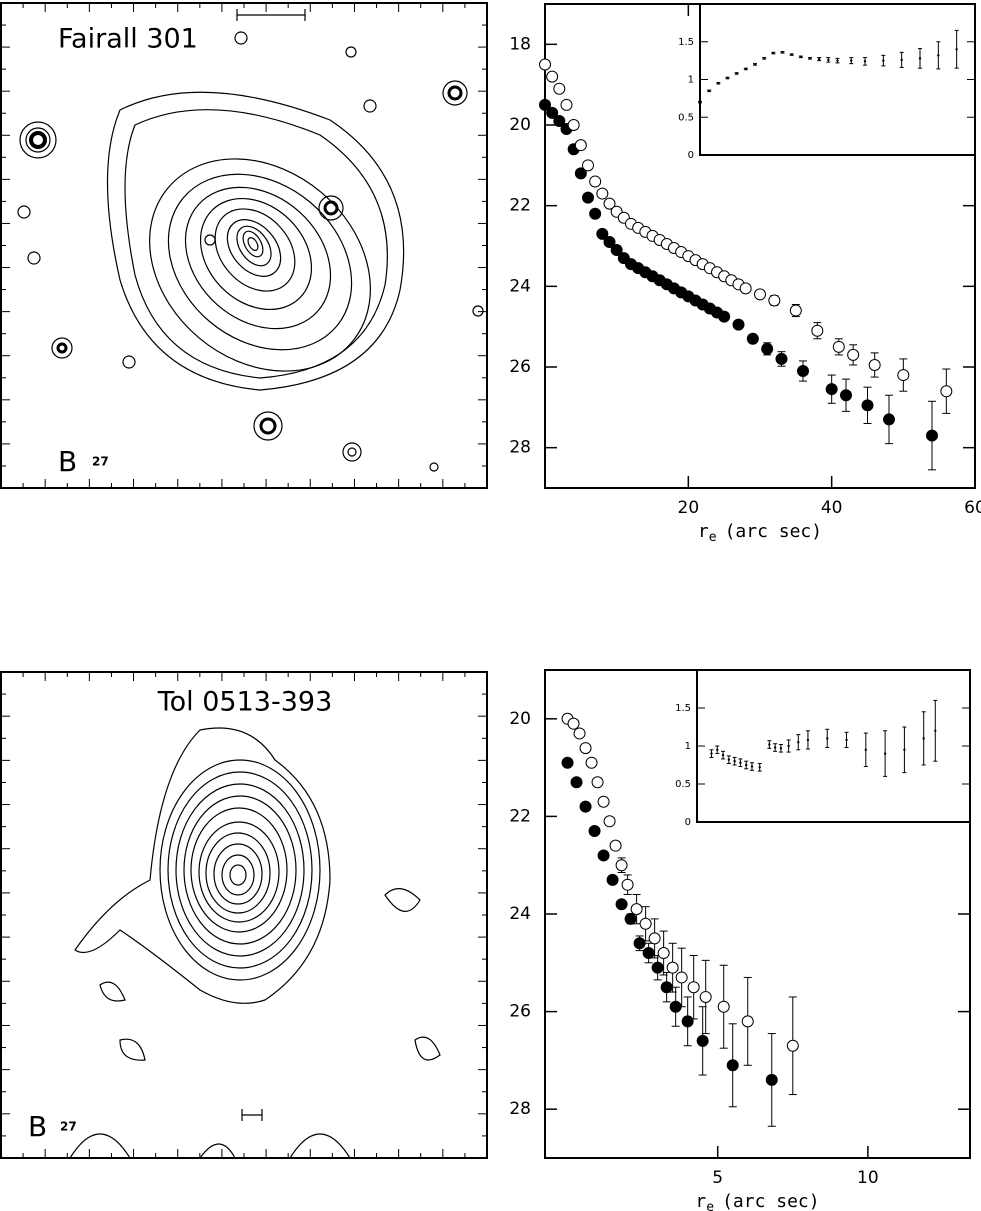 This screenshot has height=1211, width=981. I want to click on x-axis-label-symbol: r, so click(703, 531).